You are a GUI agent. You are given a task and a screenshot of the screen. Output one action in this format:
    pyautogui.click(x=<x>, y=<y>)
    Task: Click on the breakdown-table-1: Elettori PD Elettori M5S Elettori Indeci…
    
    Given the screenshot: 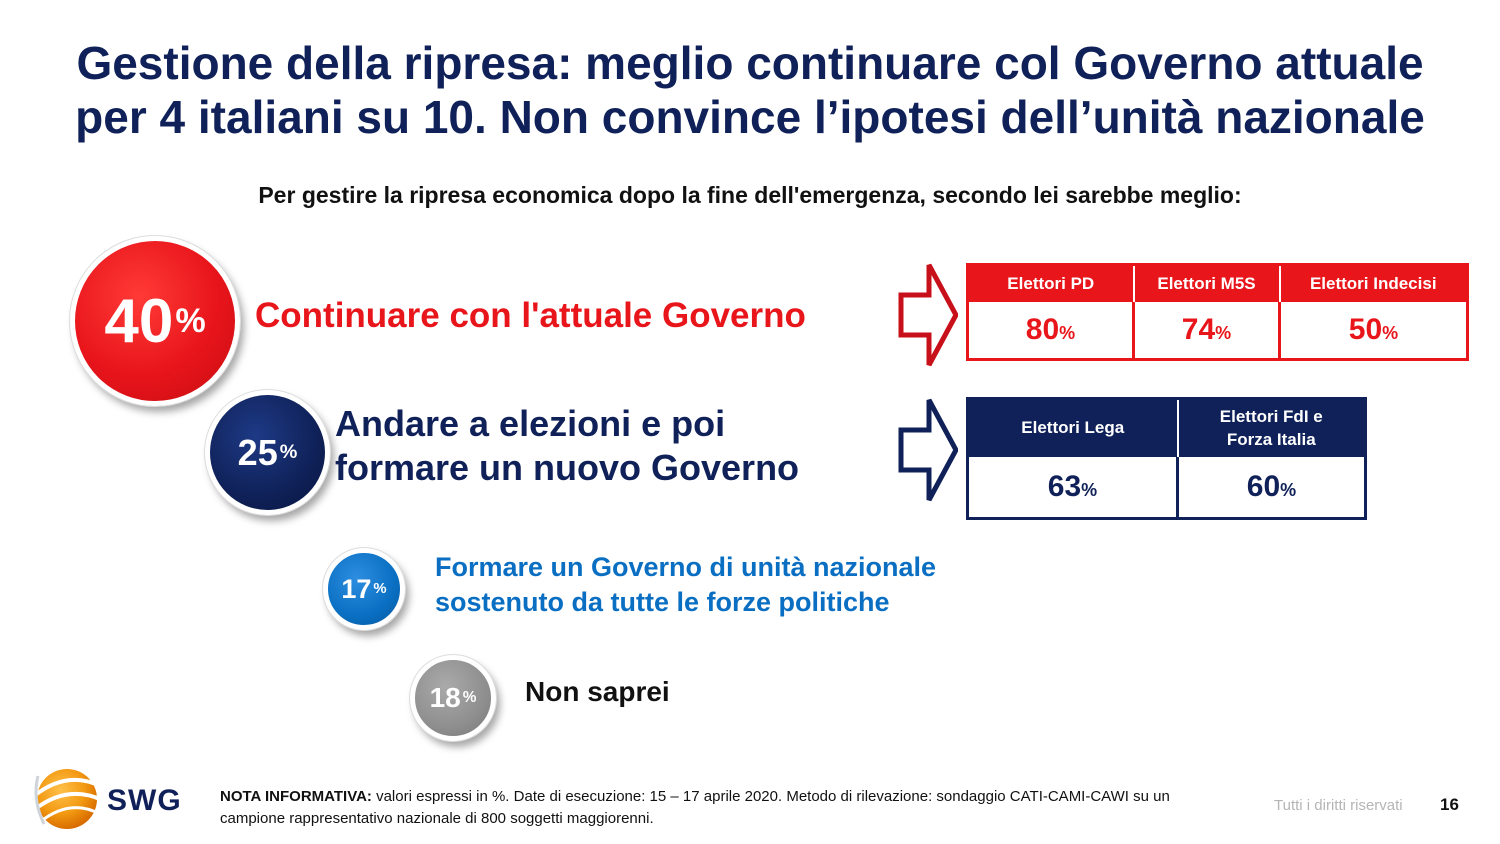 What is the action you would take?
    pyautogui.click(x=1217, y=312)
    